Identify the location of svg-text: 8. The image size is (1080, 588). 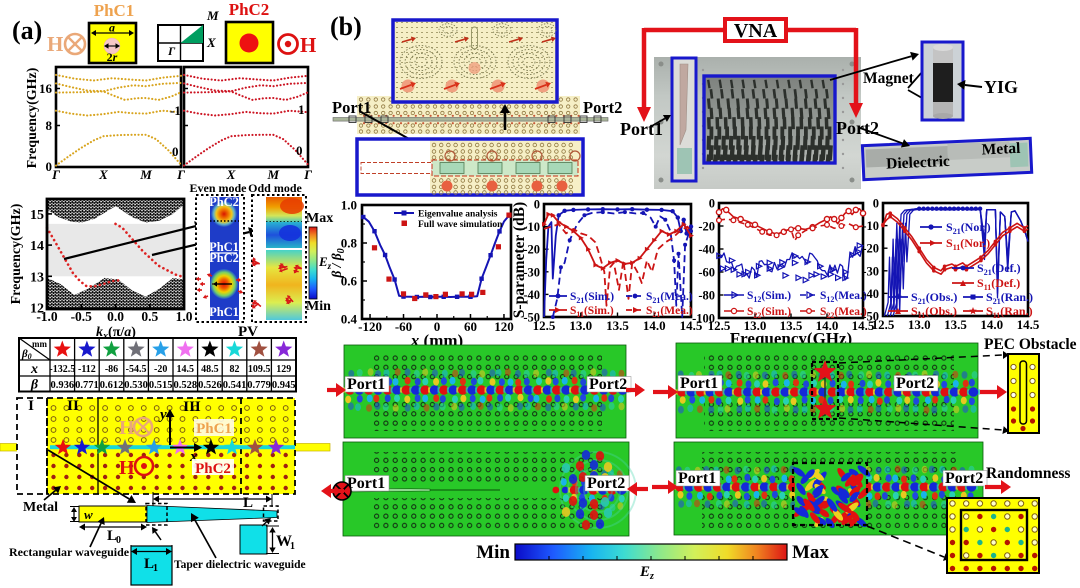
(49, 125).